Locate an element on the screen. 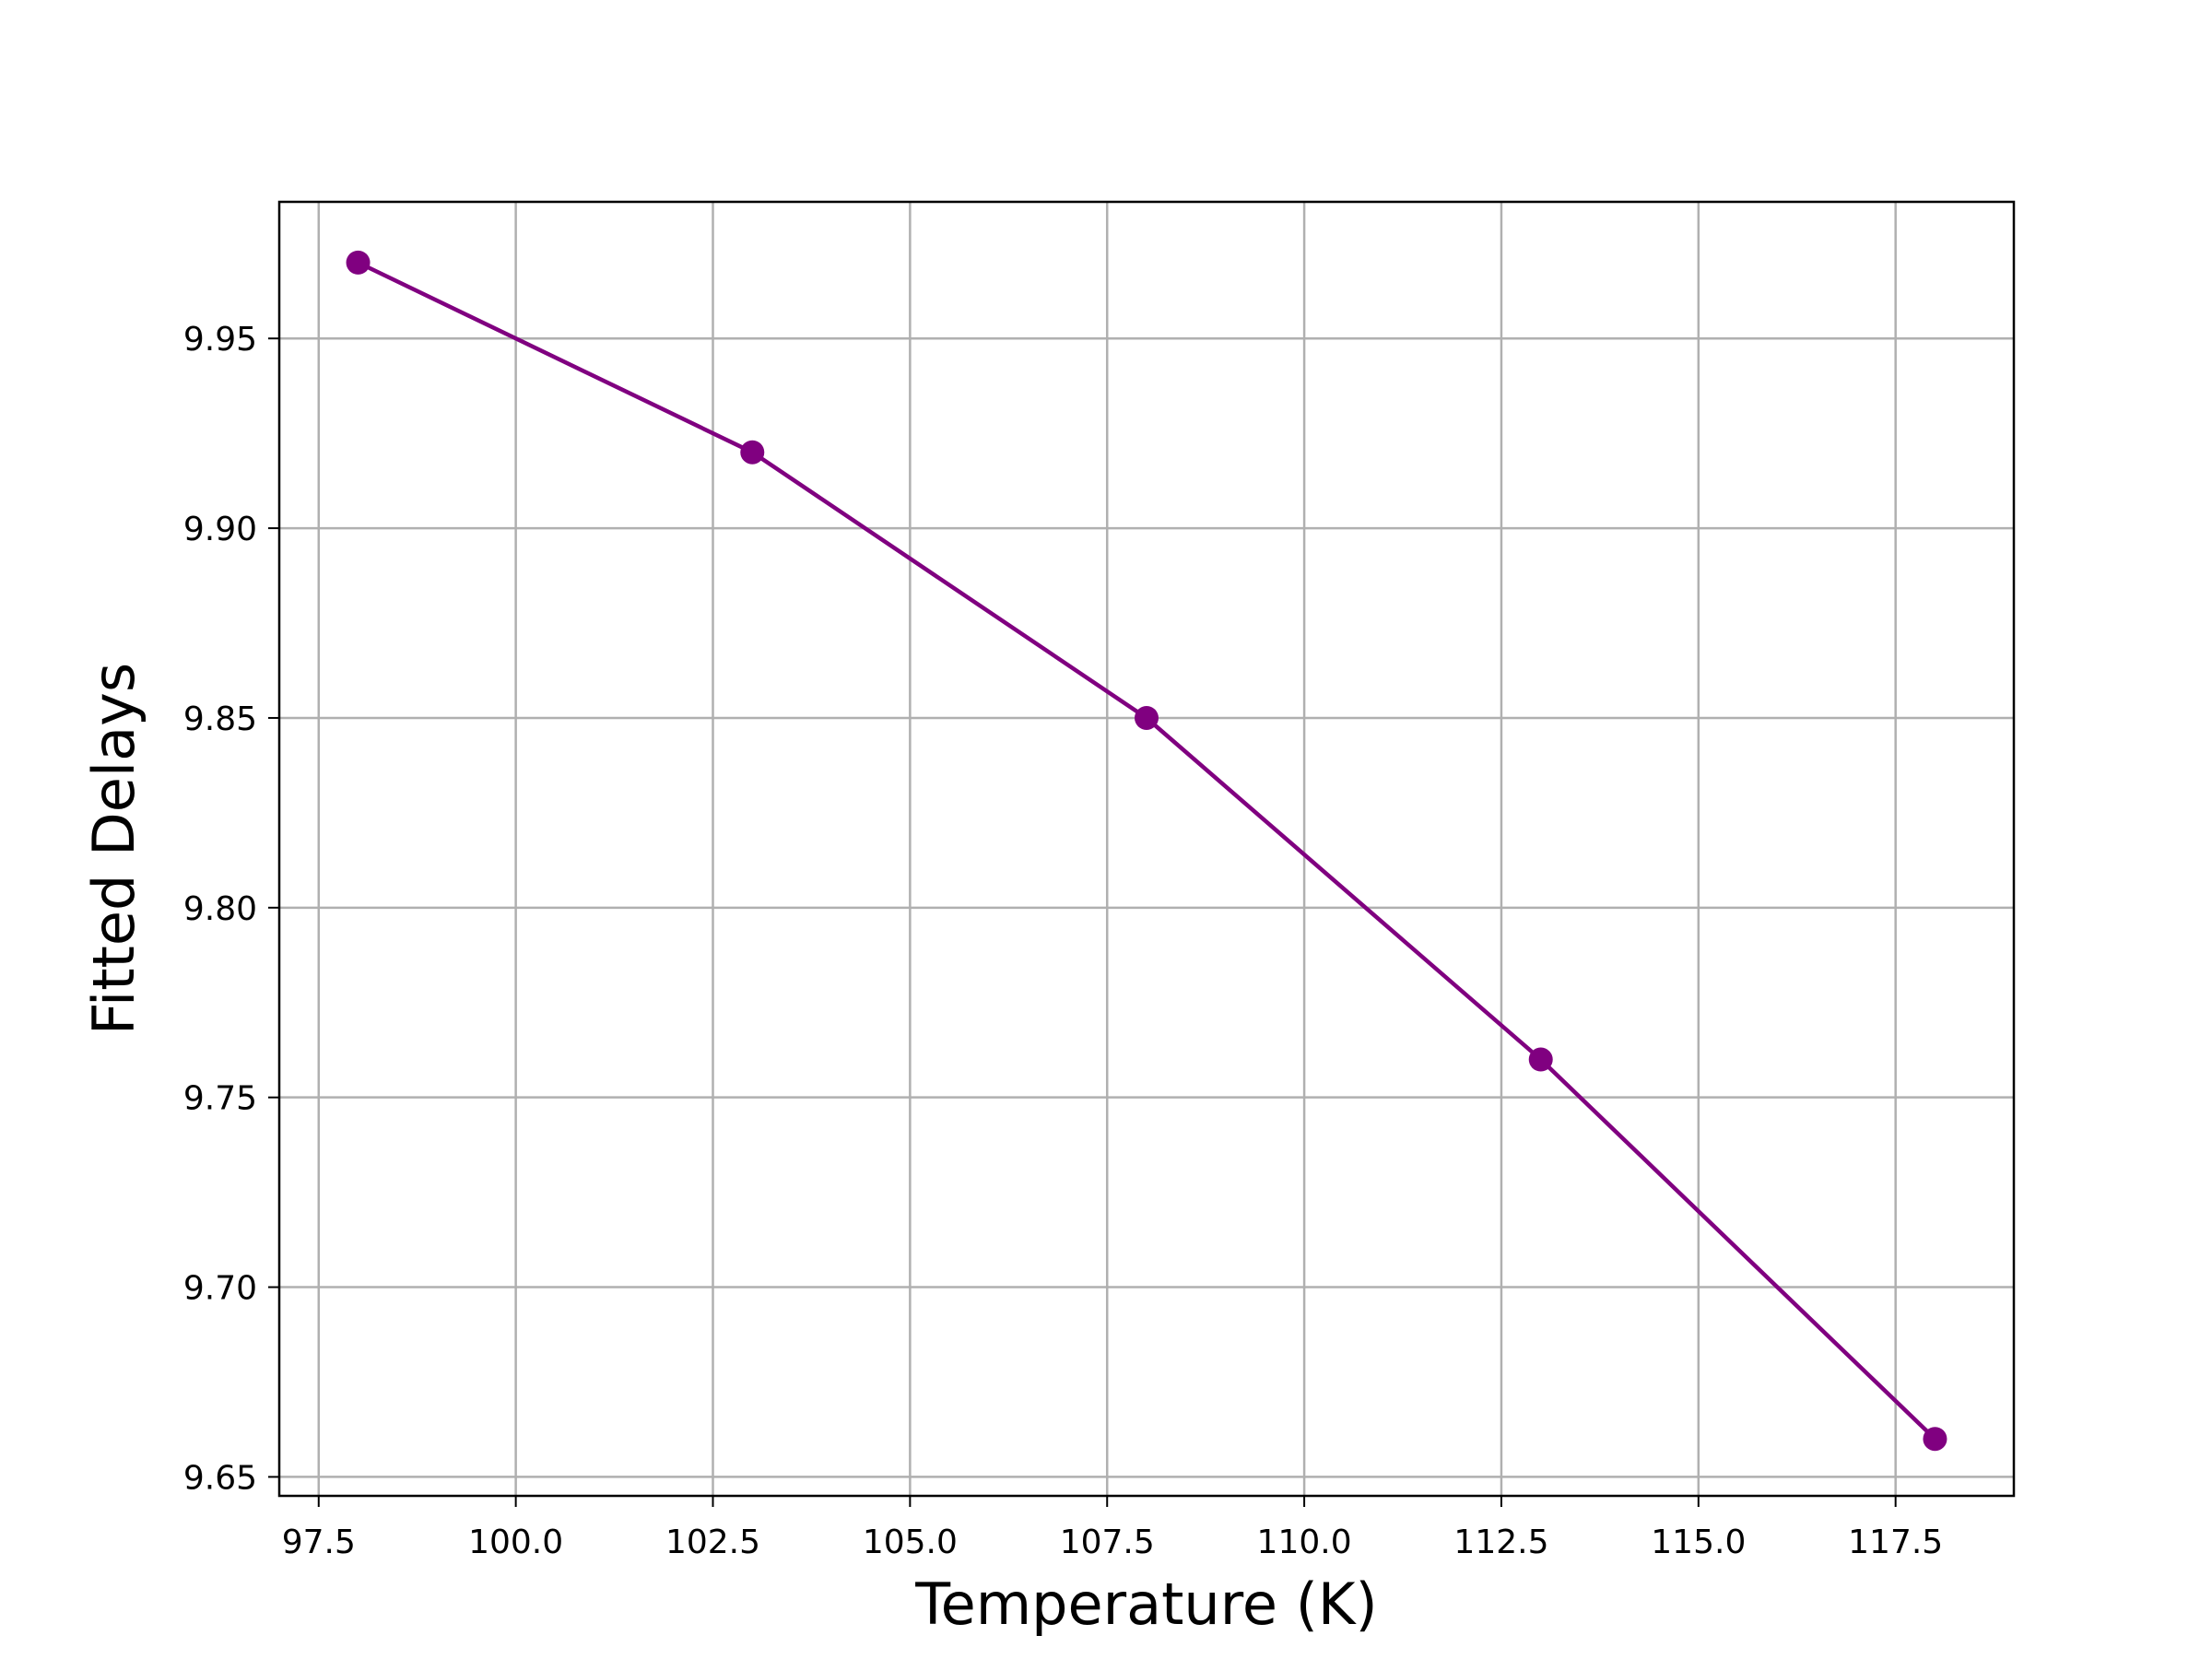  x-tick-label: 105.0 is located at coordinates (910, 1542).